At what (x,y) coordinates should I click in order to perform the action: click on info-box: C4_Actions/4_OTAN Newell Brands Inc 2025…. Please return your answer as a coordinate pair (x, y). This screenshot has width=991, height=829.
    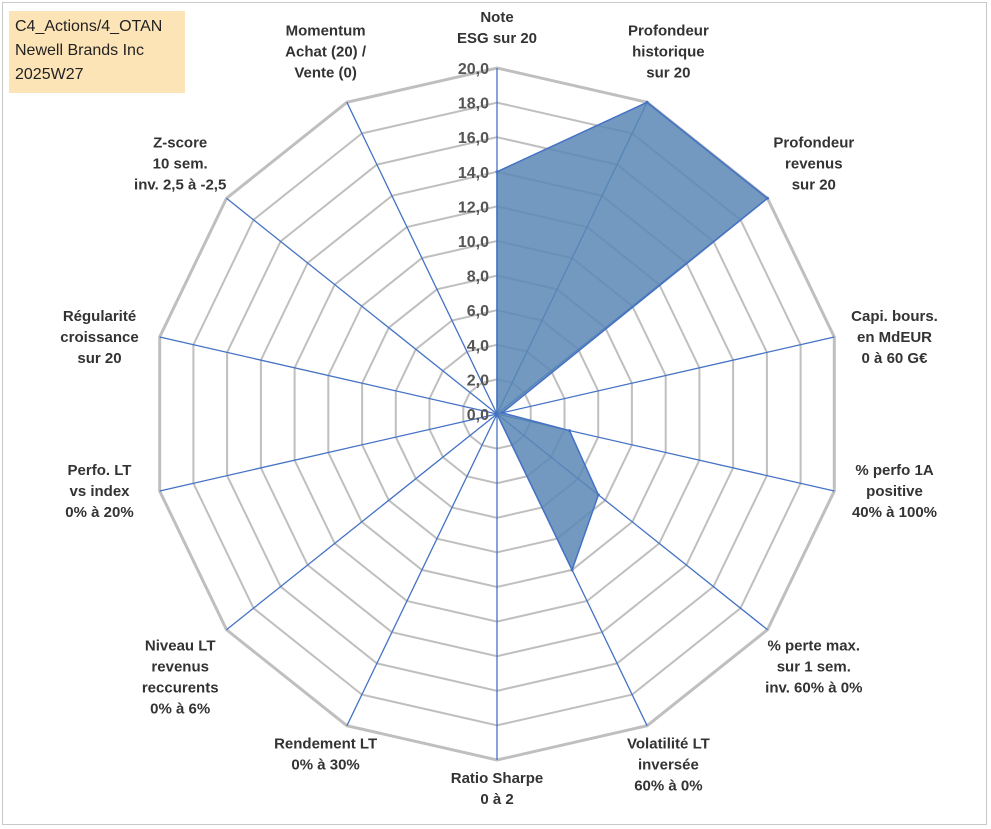
    Looking at the image, I should click on (97, 52).